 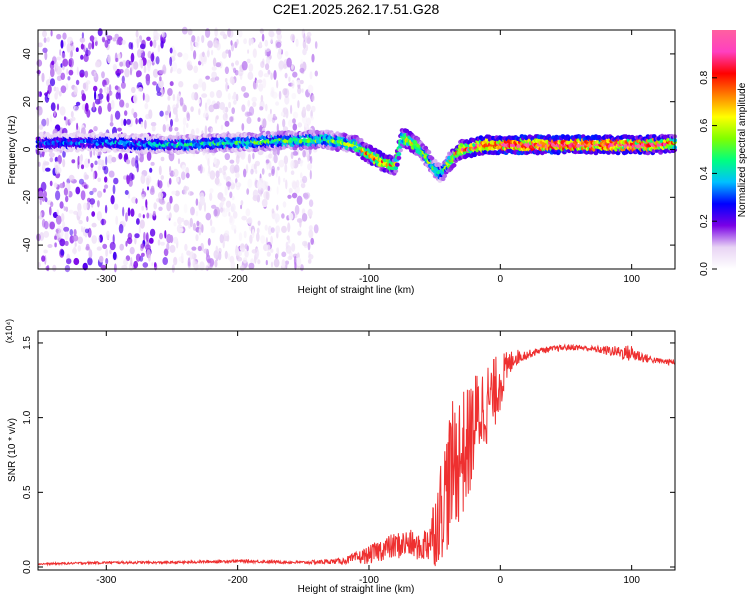 What do you see at coordinates (12, 450) in the screenshot?
I see `snr-y-label: SNR (10 * v/v)` at bounding box center [12, 450].